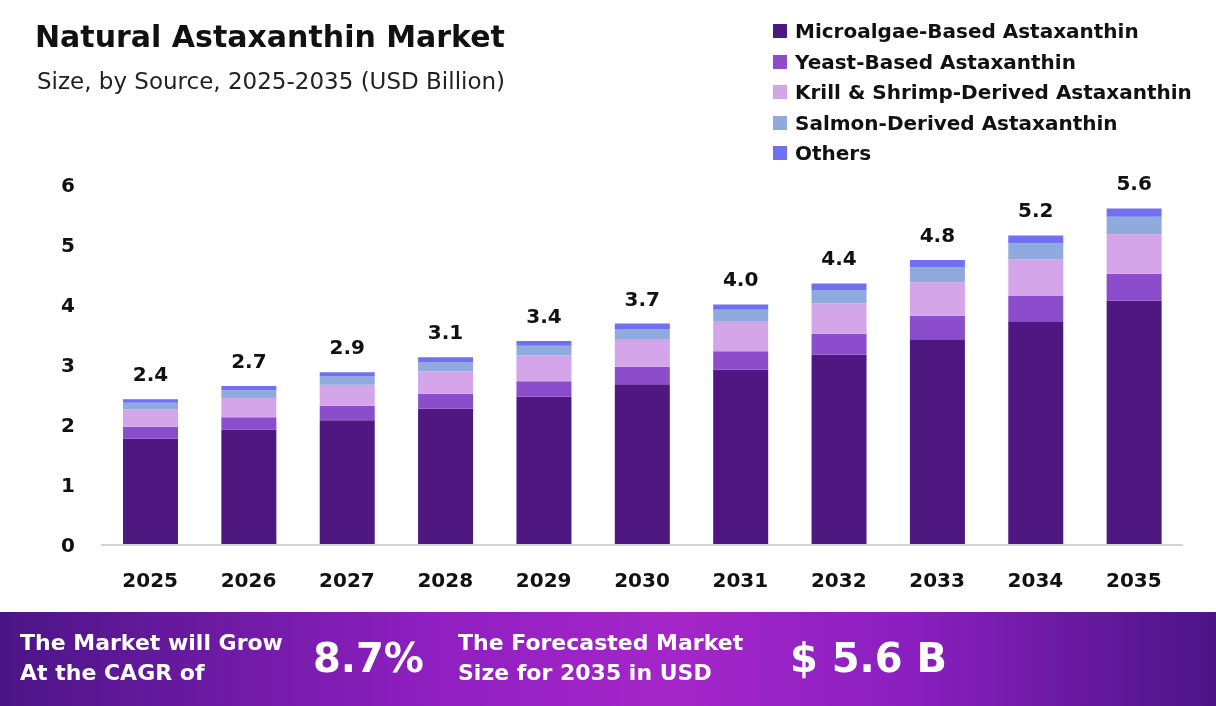 This screenshot has width=1216, height=706. I want to click on legend-label: Microalgae-Based Astaxanthin, so click(967, 31).